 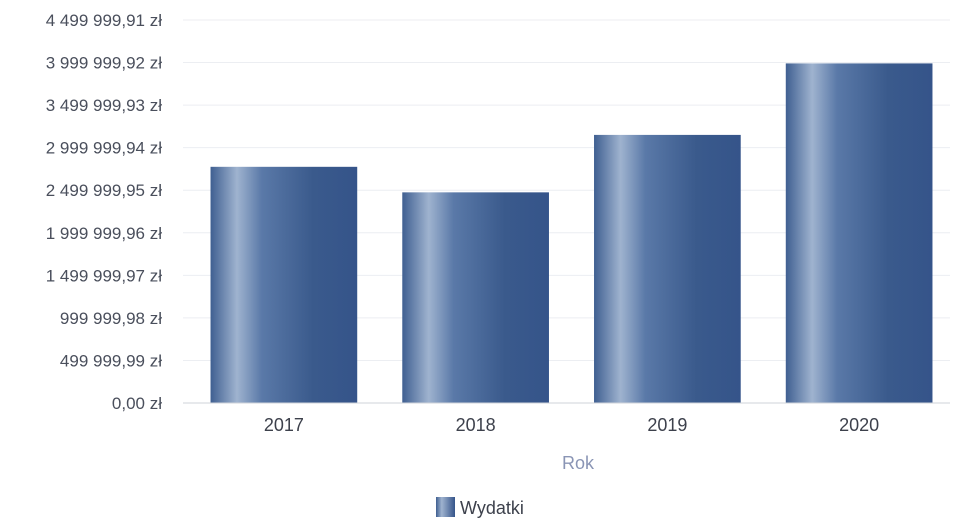 What do you see at coordinates (476, 425) in the screenshot?
I see `x-tick-label: 2018` at bounding box center [476, 425].